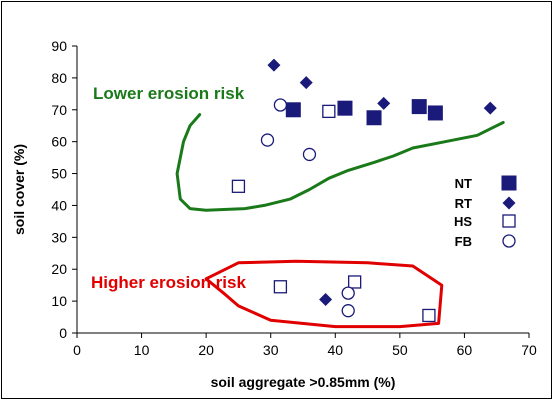 The height and width of the screenshot is (401, 553). What do you see at coordinates (64, 189) in the screenshot?
I see `y-axis-ticks: 0 10 20 30 40 50 60 70 80 90` at bounding box center [64, 189].